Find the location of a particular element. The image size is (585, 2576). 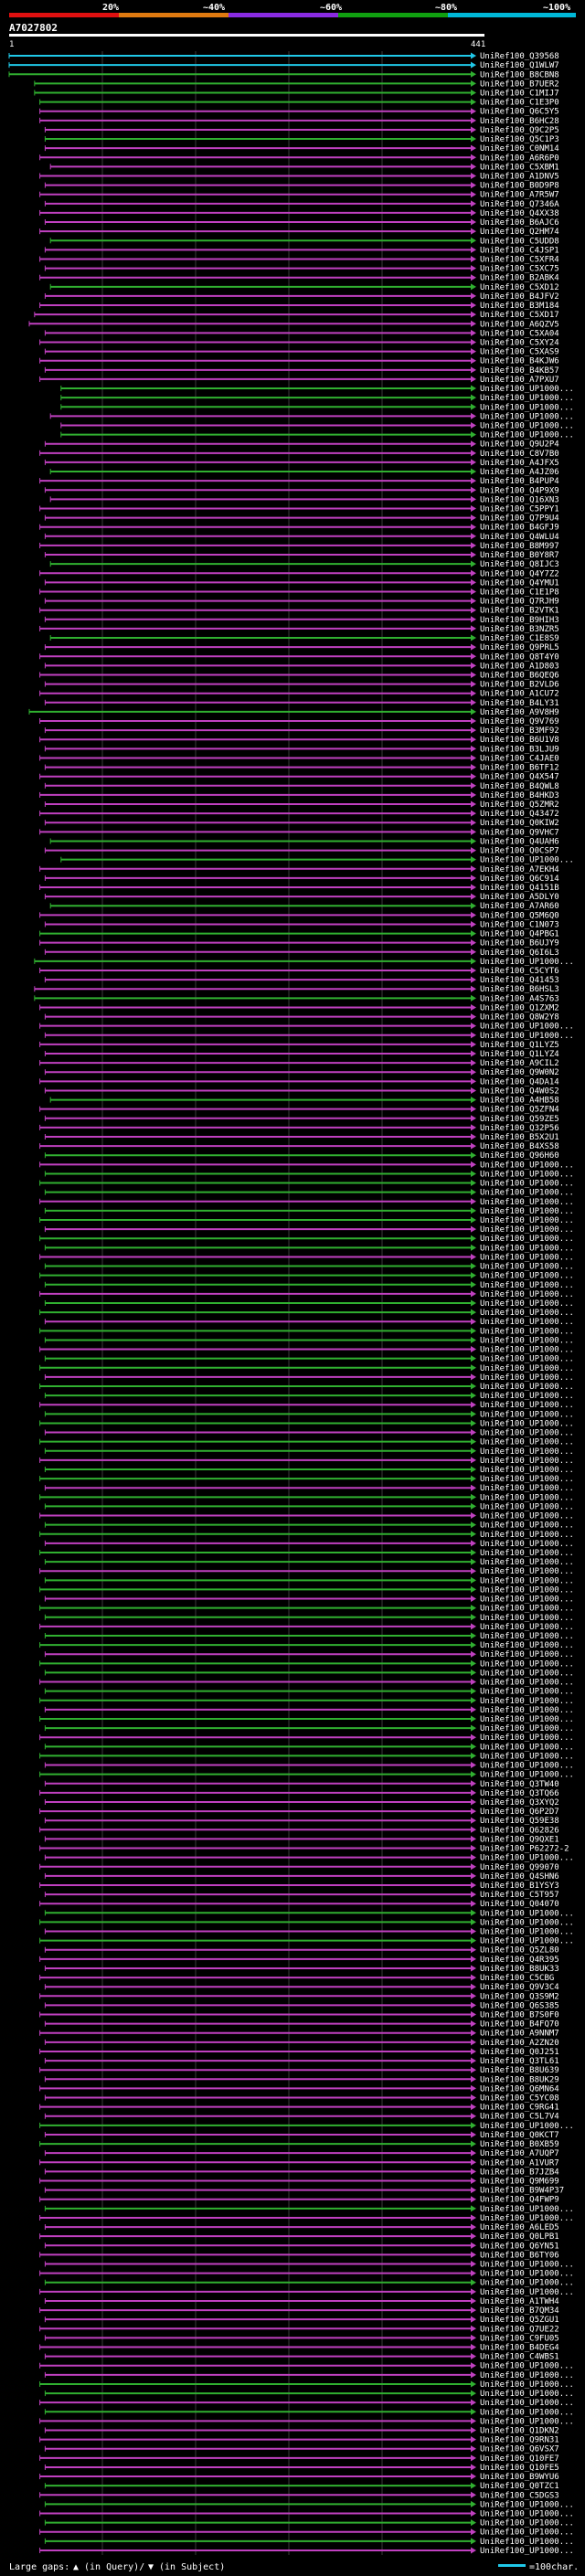

hit-row: UniRef100_Q7346A is located at coordinates (301, 204).